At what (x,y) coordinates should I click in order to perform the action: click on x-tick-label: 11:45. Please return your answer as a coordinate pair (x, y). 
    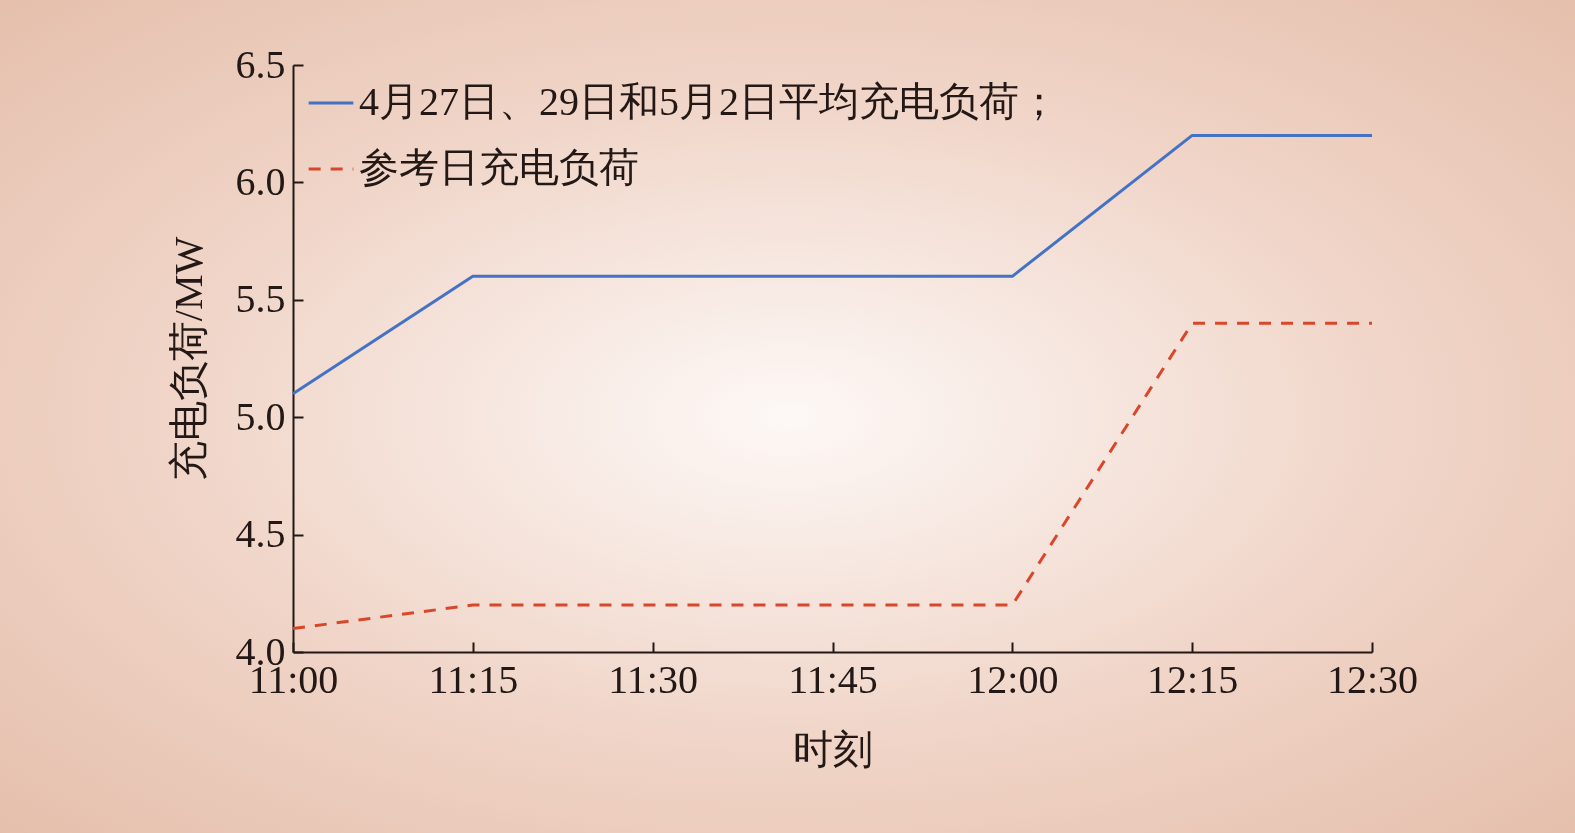
    Looking at the image, I should click on (833, 679).